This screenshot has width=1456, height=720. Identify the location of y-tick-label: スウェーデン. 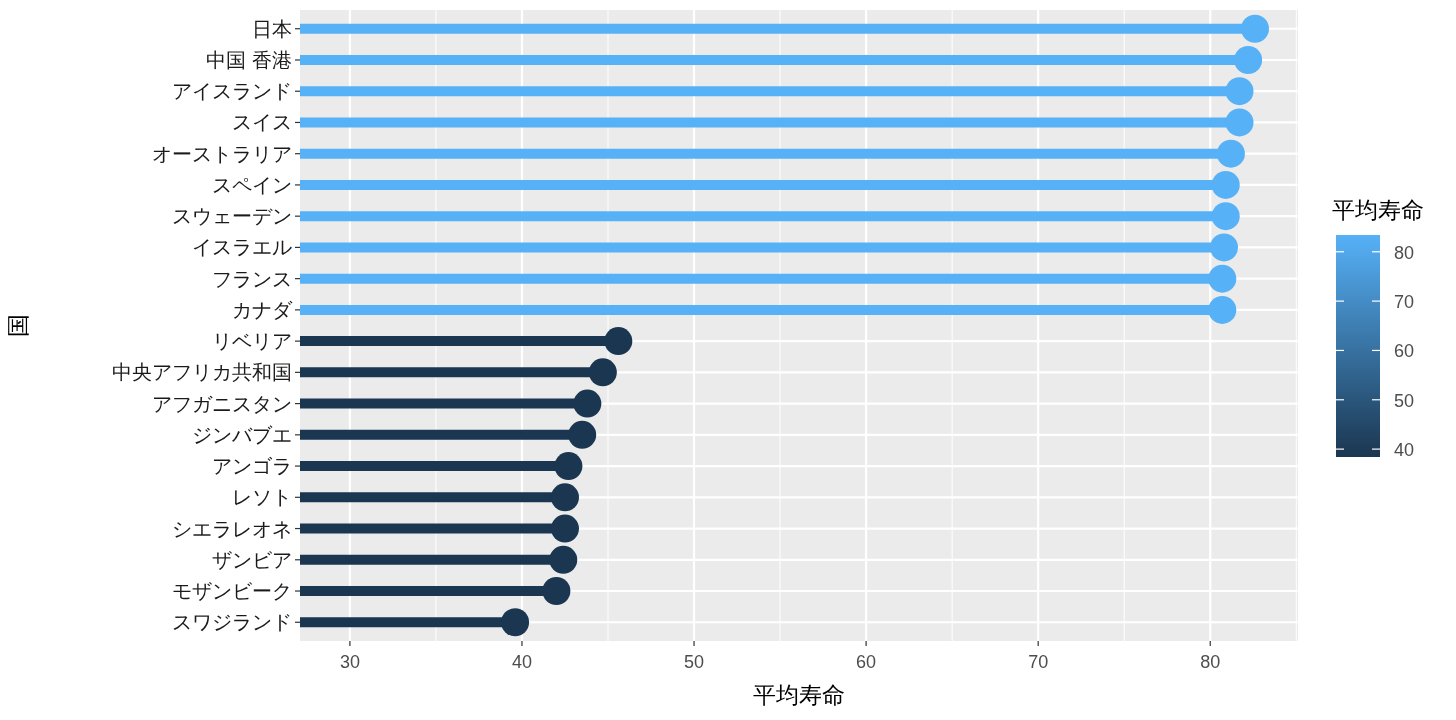
(232, 216).